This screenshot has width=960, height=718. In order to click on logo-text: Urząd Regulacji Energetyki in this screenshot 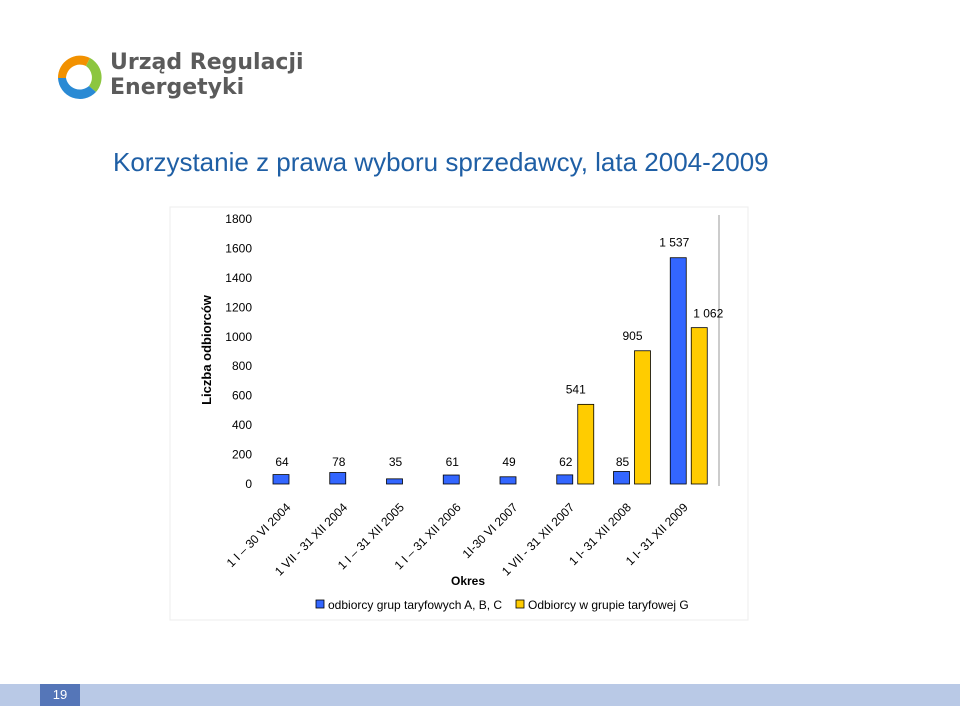, I will do `click(207, 75)`.